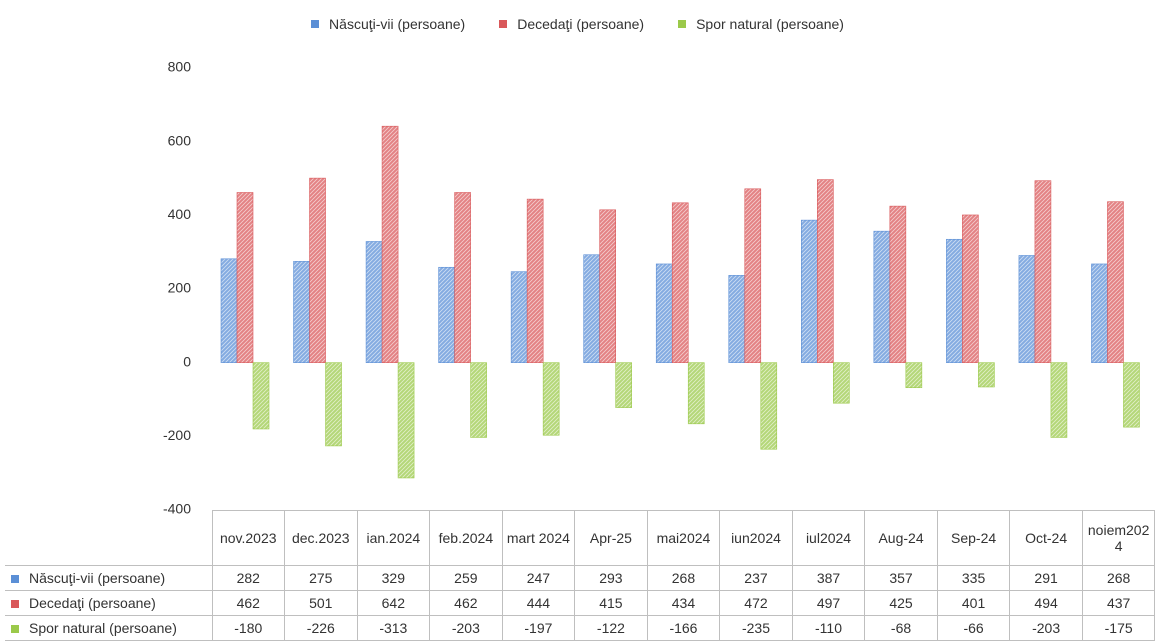 The height and width of the screenshot is (644, 1155). Describe the element at coordinates (973, 538) in the screenshot. I see `x-tick-label: Sep-24` at that location.